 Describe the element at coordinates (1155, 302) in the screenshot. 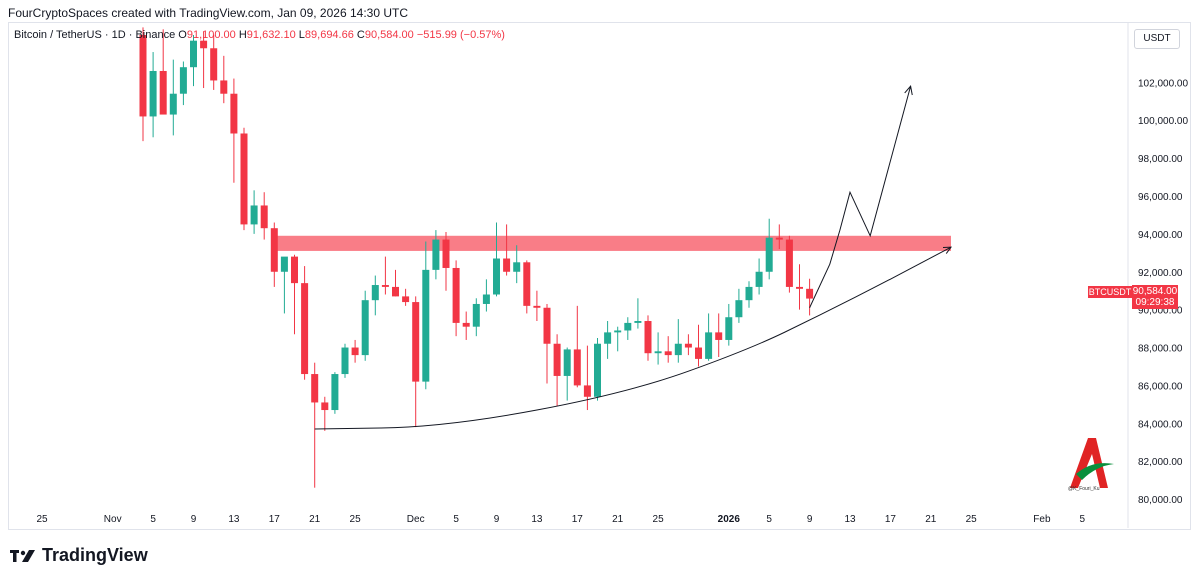

I see `bar-countdown: 09:29:38` at that location.